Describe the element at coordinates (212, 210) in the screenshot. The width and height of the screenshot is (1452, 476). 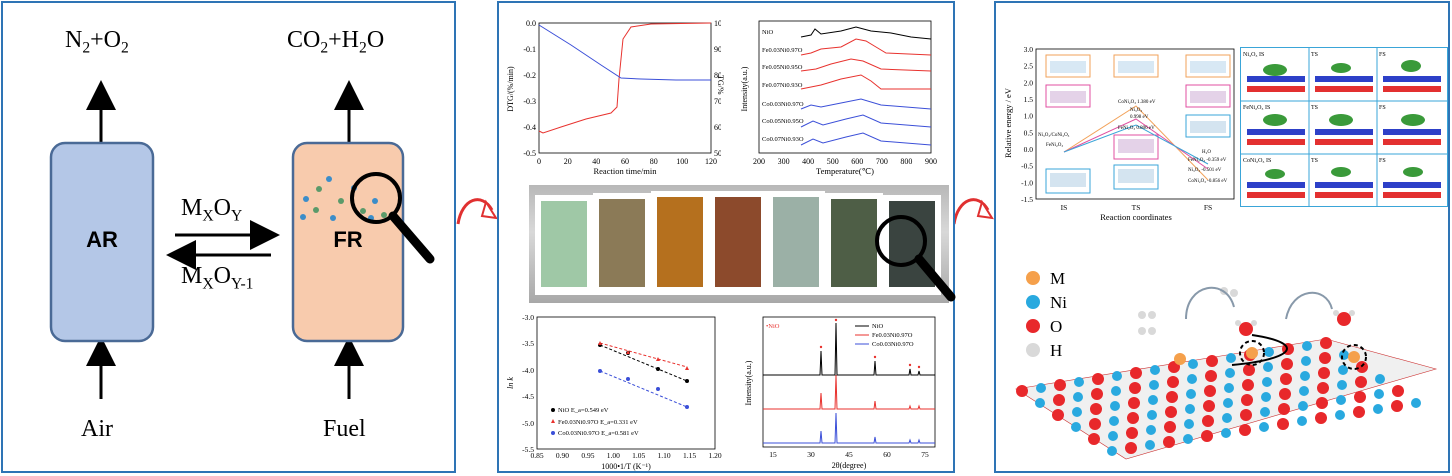
I see `oxidized-carrier-label: MXOY` at that location.